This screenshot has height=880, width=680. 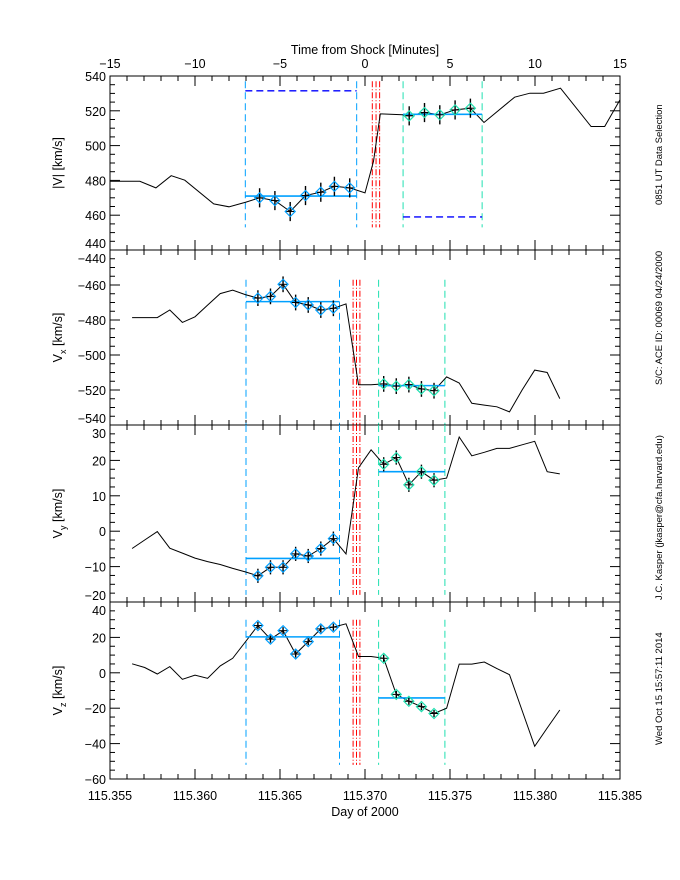 I want to click on y-tick-label: 480, so click(x=95, y=181).